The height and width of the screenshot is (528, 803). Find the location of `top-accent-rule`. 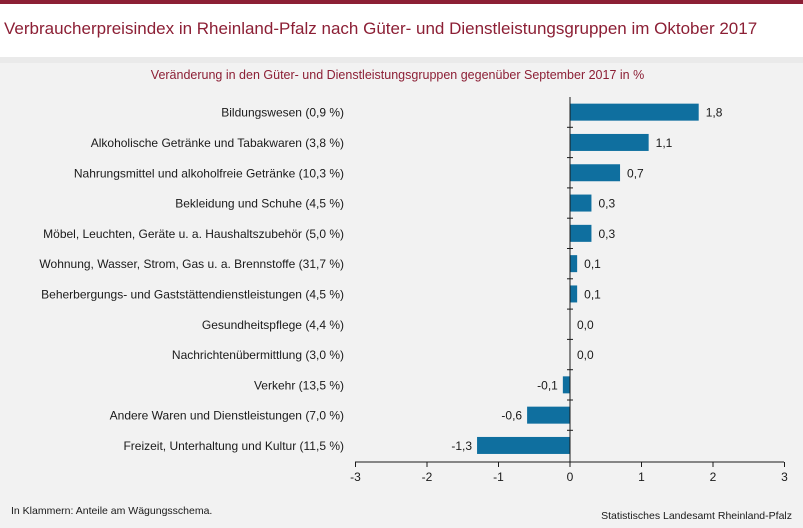

top-accent-rule is located at coordinates (401, 2).